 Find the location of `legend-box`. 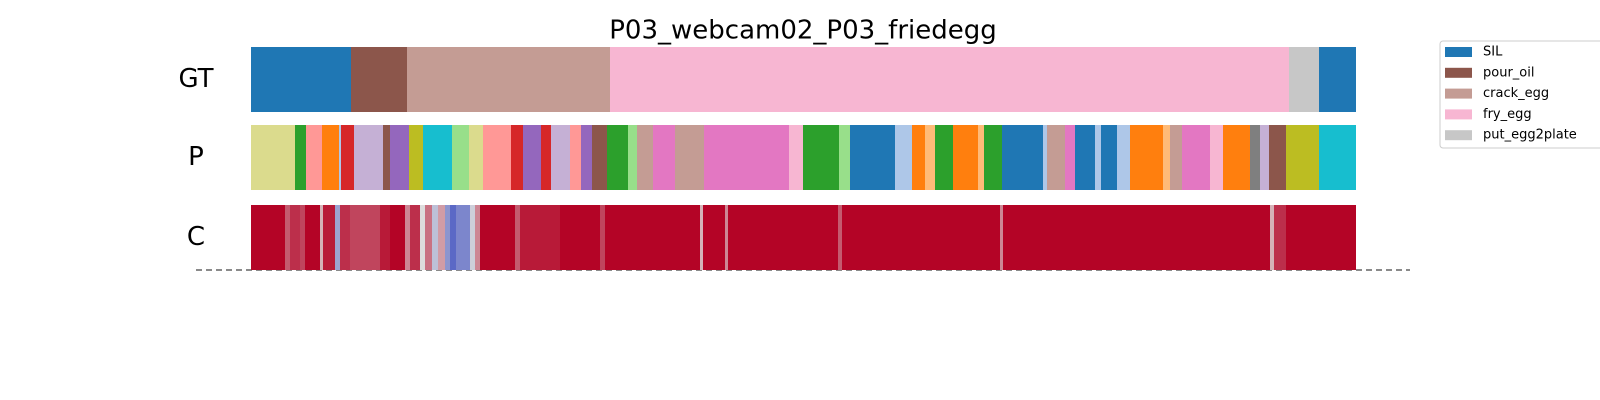

legend-box is located at coordinates (1519, 94).